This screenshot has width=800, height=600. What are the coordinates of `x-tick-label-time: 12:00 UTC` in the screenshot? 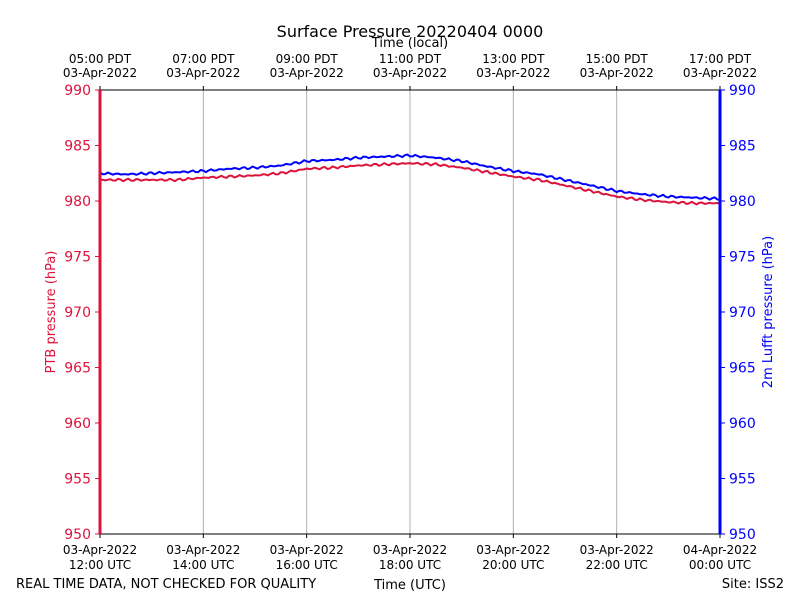 It's located at (100, 565).